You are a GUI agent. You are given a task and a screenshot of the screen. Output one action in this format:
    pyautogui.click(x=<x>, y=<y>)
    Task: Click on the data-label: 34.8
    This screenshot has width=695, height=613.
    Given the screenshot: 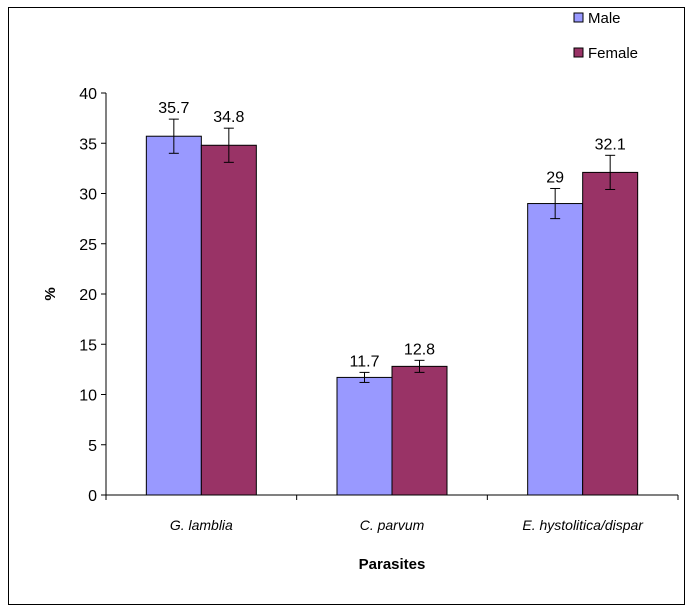 What is the action you would take?
    pyautogui.click(x=228, y=117)
    